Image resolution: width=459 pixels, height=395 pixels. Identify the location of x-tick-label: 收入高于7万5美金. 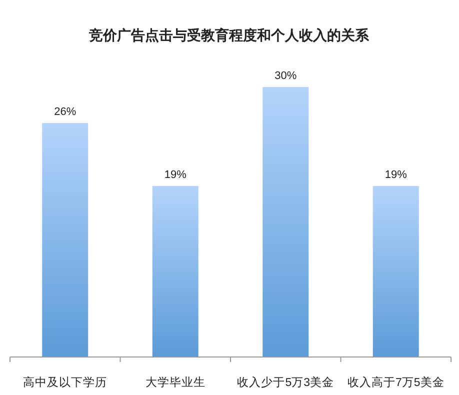
(395, 382).